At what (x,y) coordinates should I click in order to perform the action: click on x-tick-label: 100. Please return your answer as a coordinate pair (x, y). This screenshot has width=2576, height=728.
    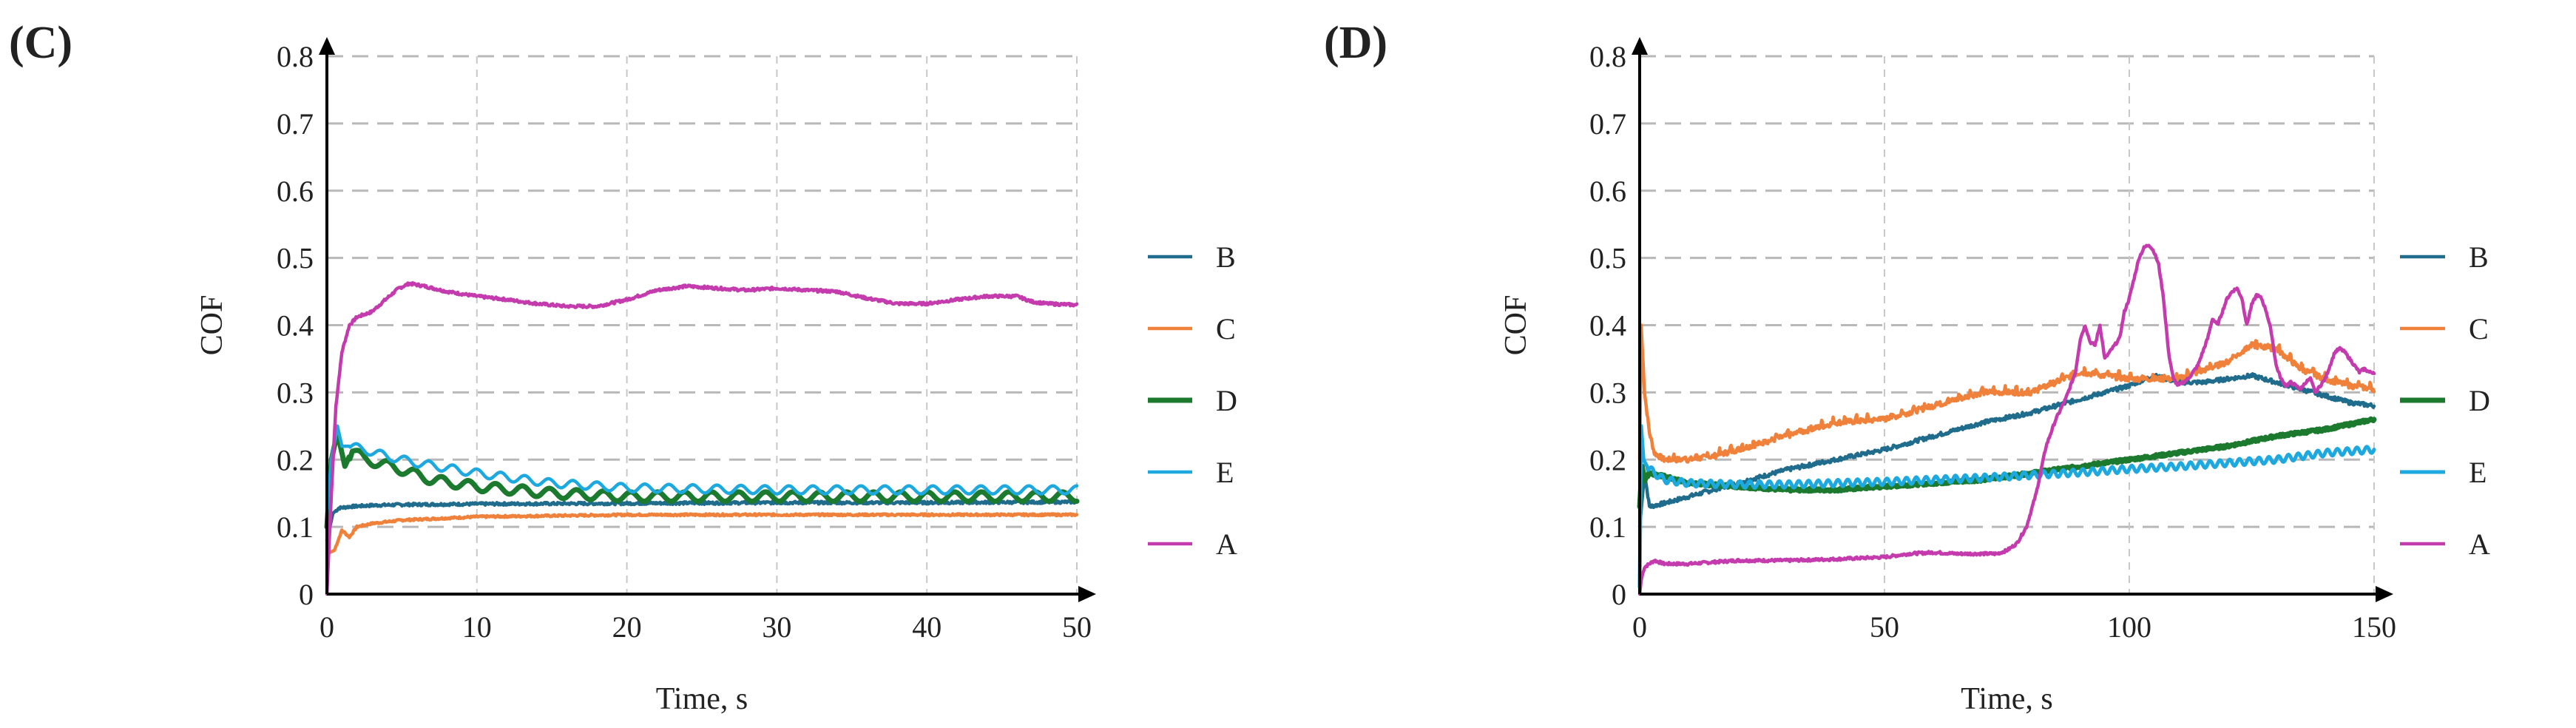
    Looking at the image, I should click on (2129, 627).